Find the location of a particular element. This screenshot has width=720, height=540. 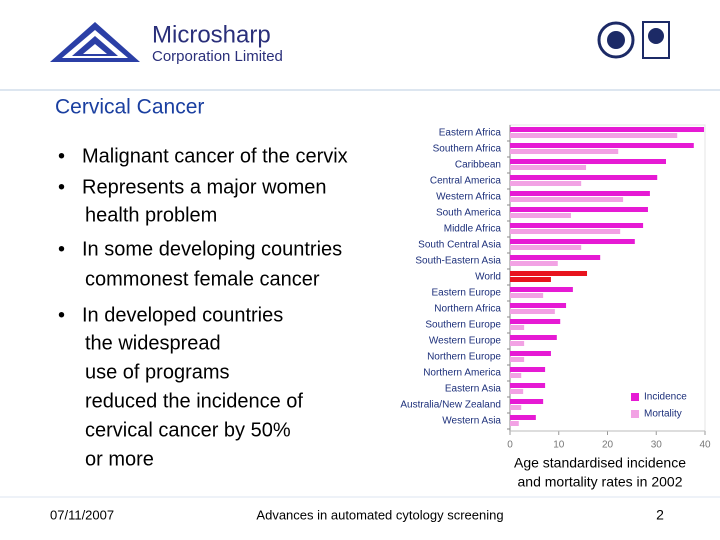

y-tick-label: Northern America is located at coordinates (462, 373).